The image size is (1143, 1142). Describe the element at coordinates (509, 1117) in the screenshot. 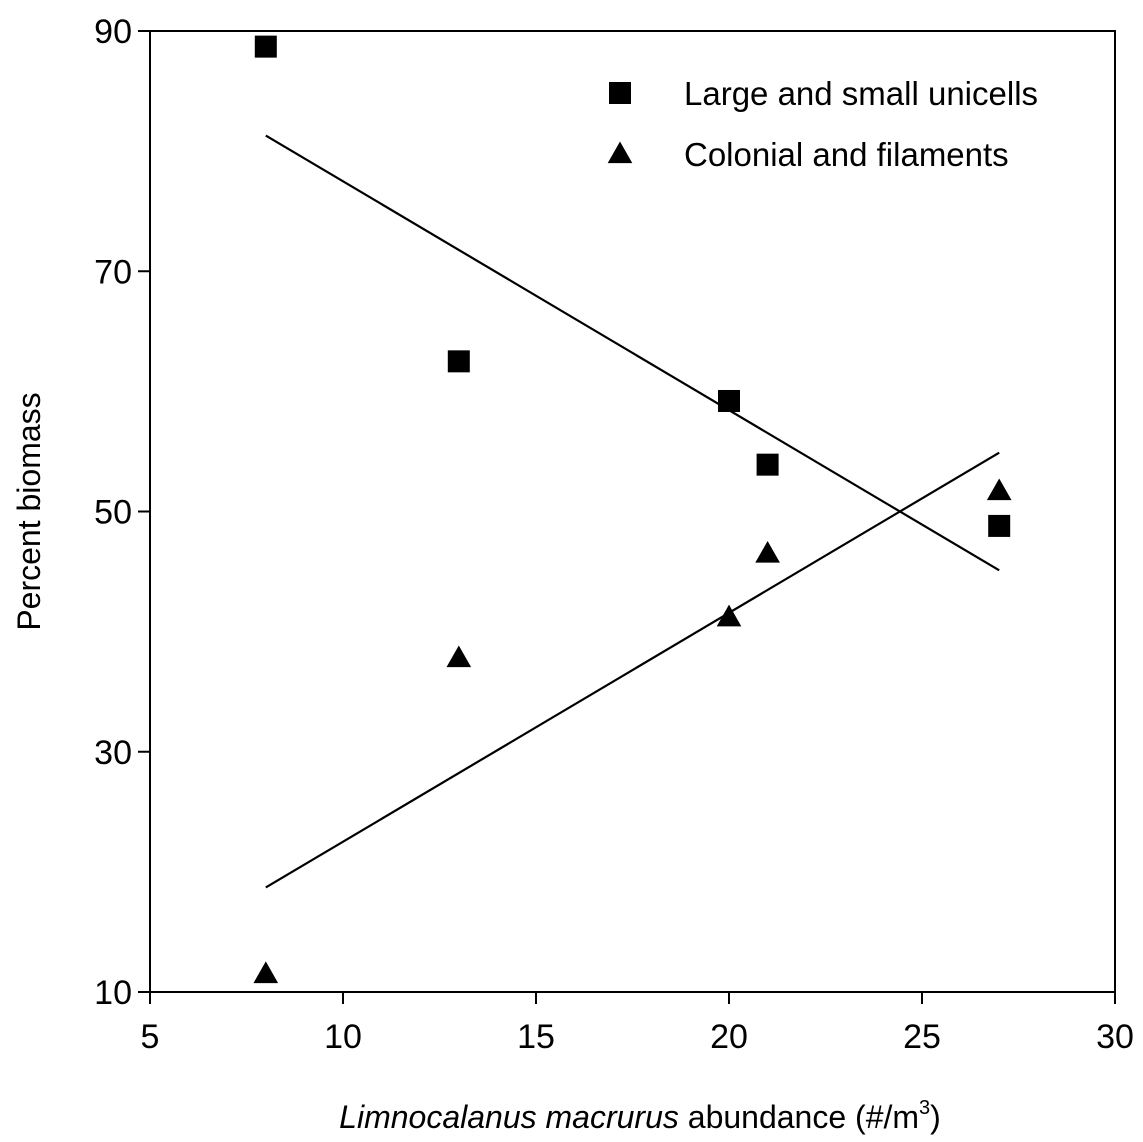

I see `x-axis-title-species: Limnocalanus macrurus` at that location.